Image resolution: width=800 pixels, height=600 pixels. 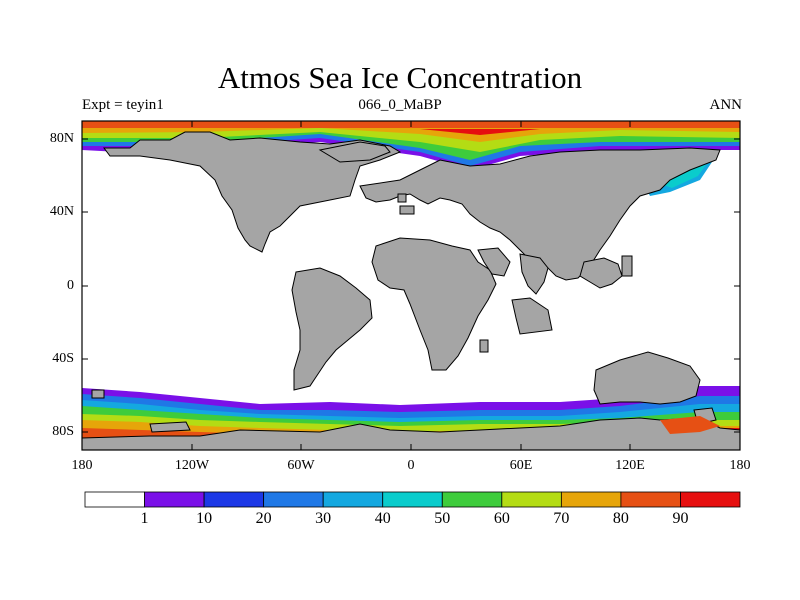 What do you see at coordinates (400, 105) in the screenshot?
I see `time-label: 066_0_MaBP` at bounding box center [400, 105].